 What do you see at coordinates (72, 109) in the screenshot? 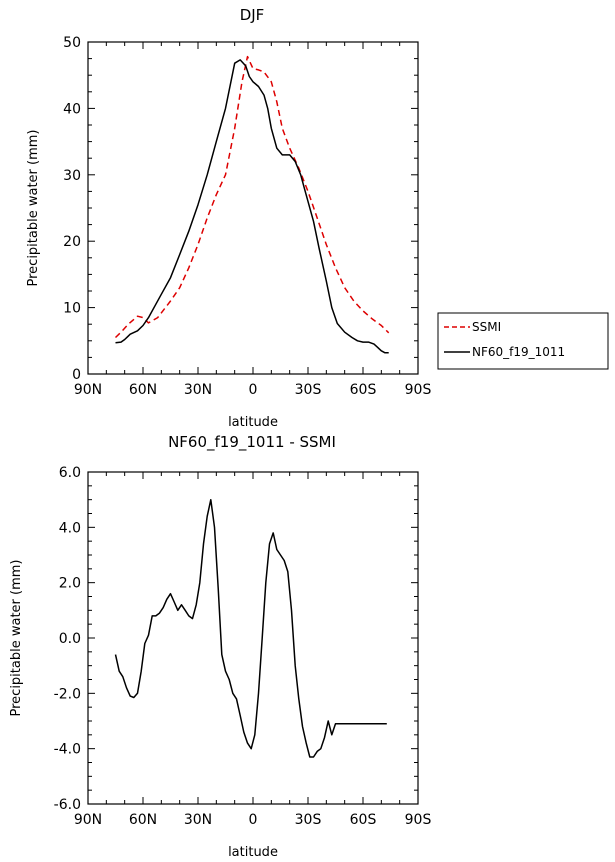
I see `top-y-tick-label: 40` at bounding box center [72, 109].